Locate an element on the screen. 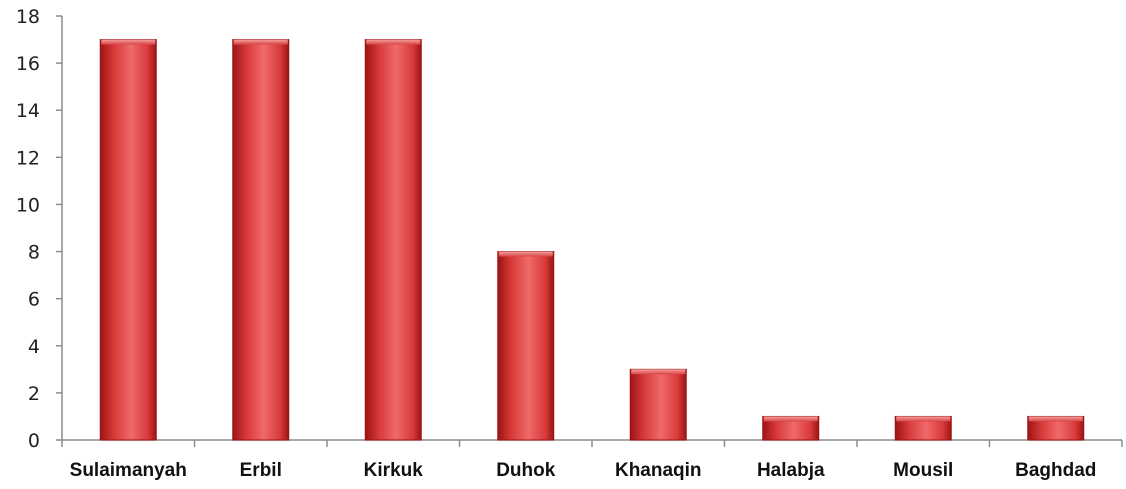  x-tick-label: Erbil is located at coordinates (261, 470).